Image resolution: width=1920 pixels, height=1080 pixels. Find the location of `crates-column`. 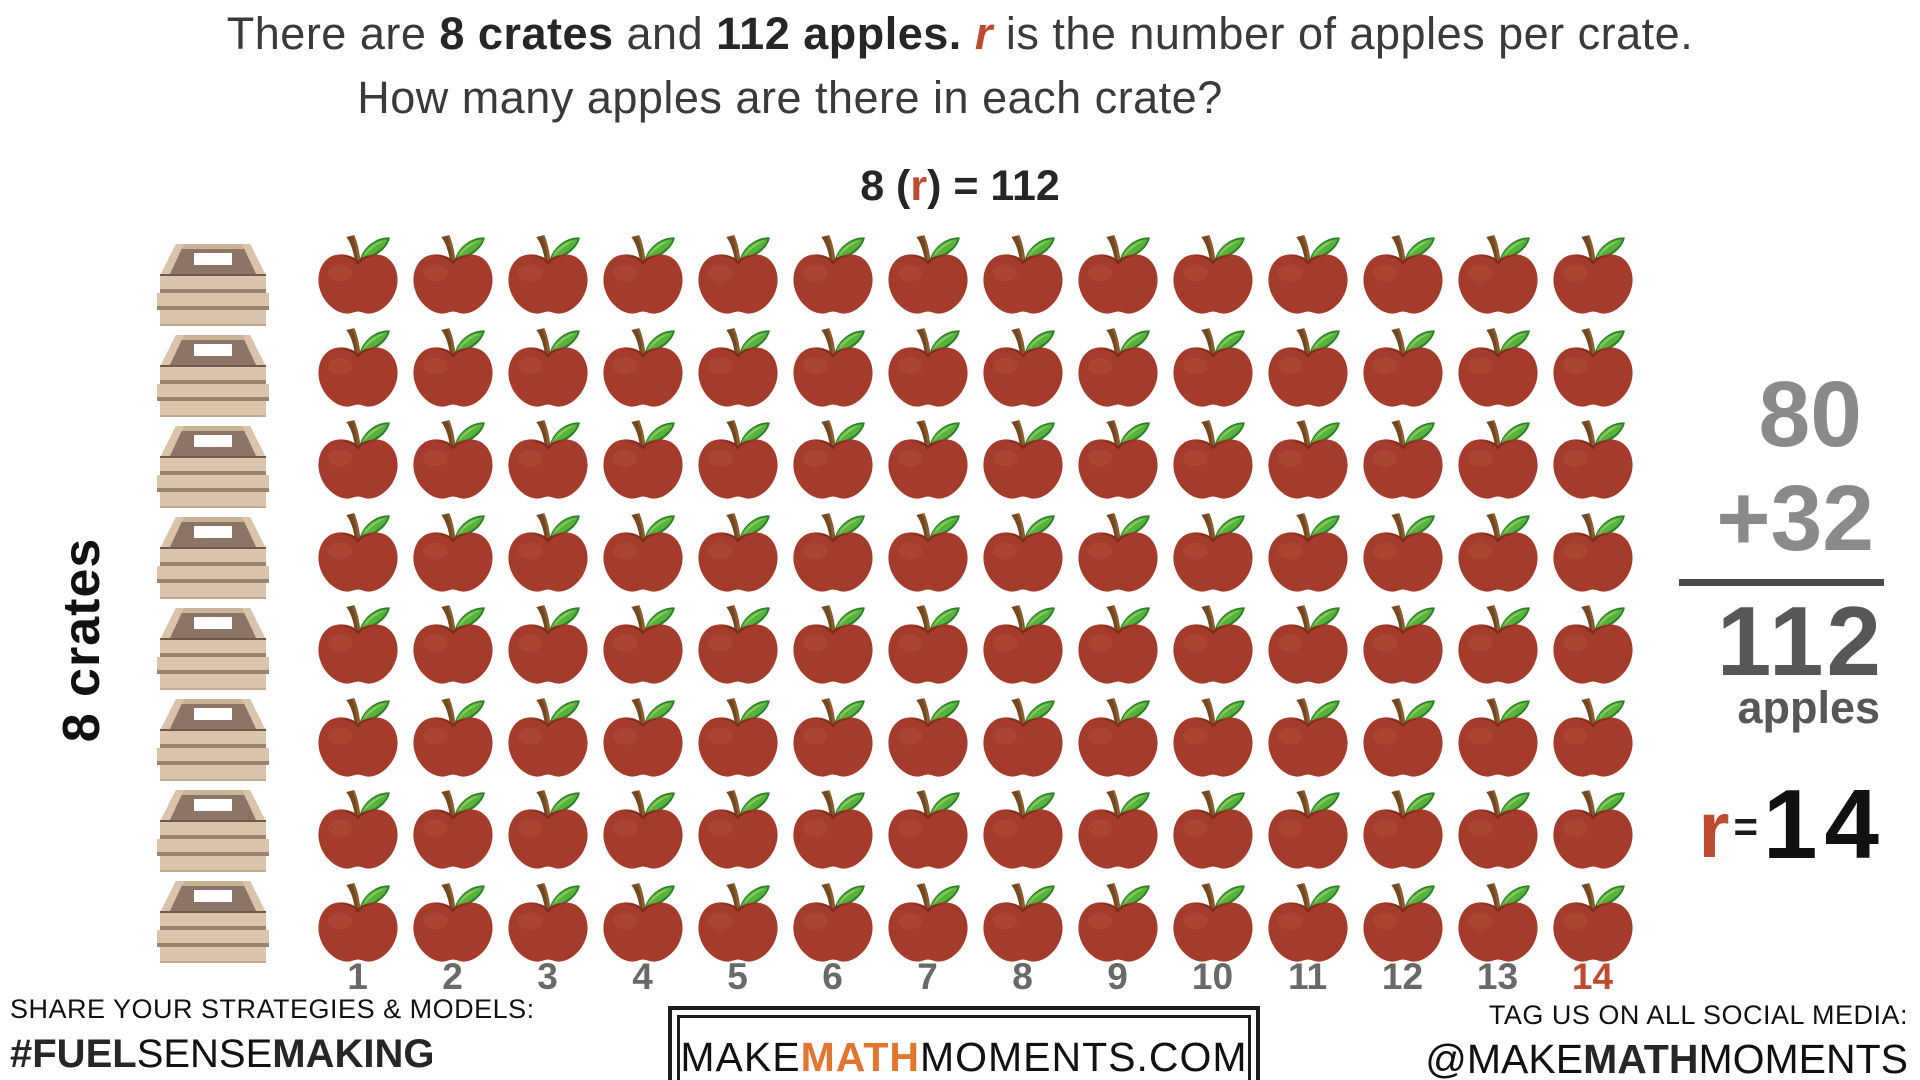

crates-column is located at coordinates (213, 602).